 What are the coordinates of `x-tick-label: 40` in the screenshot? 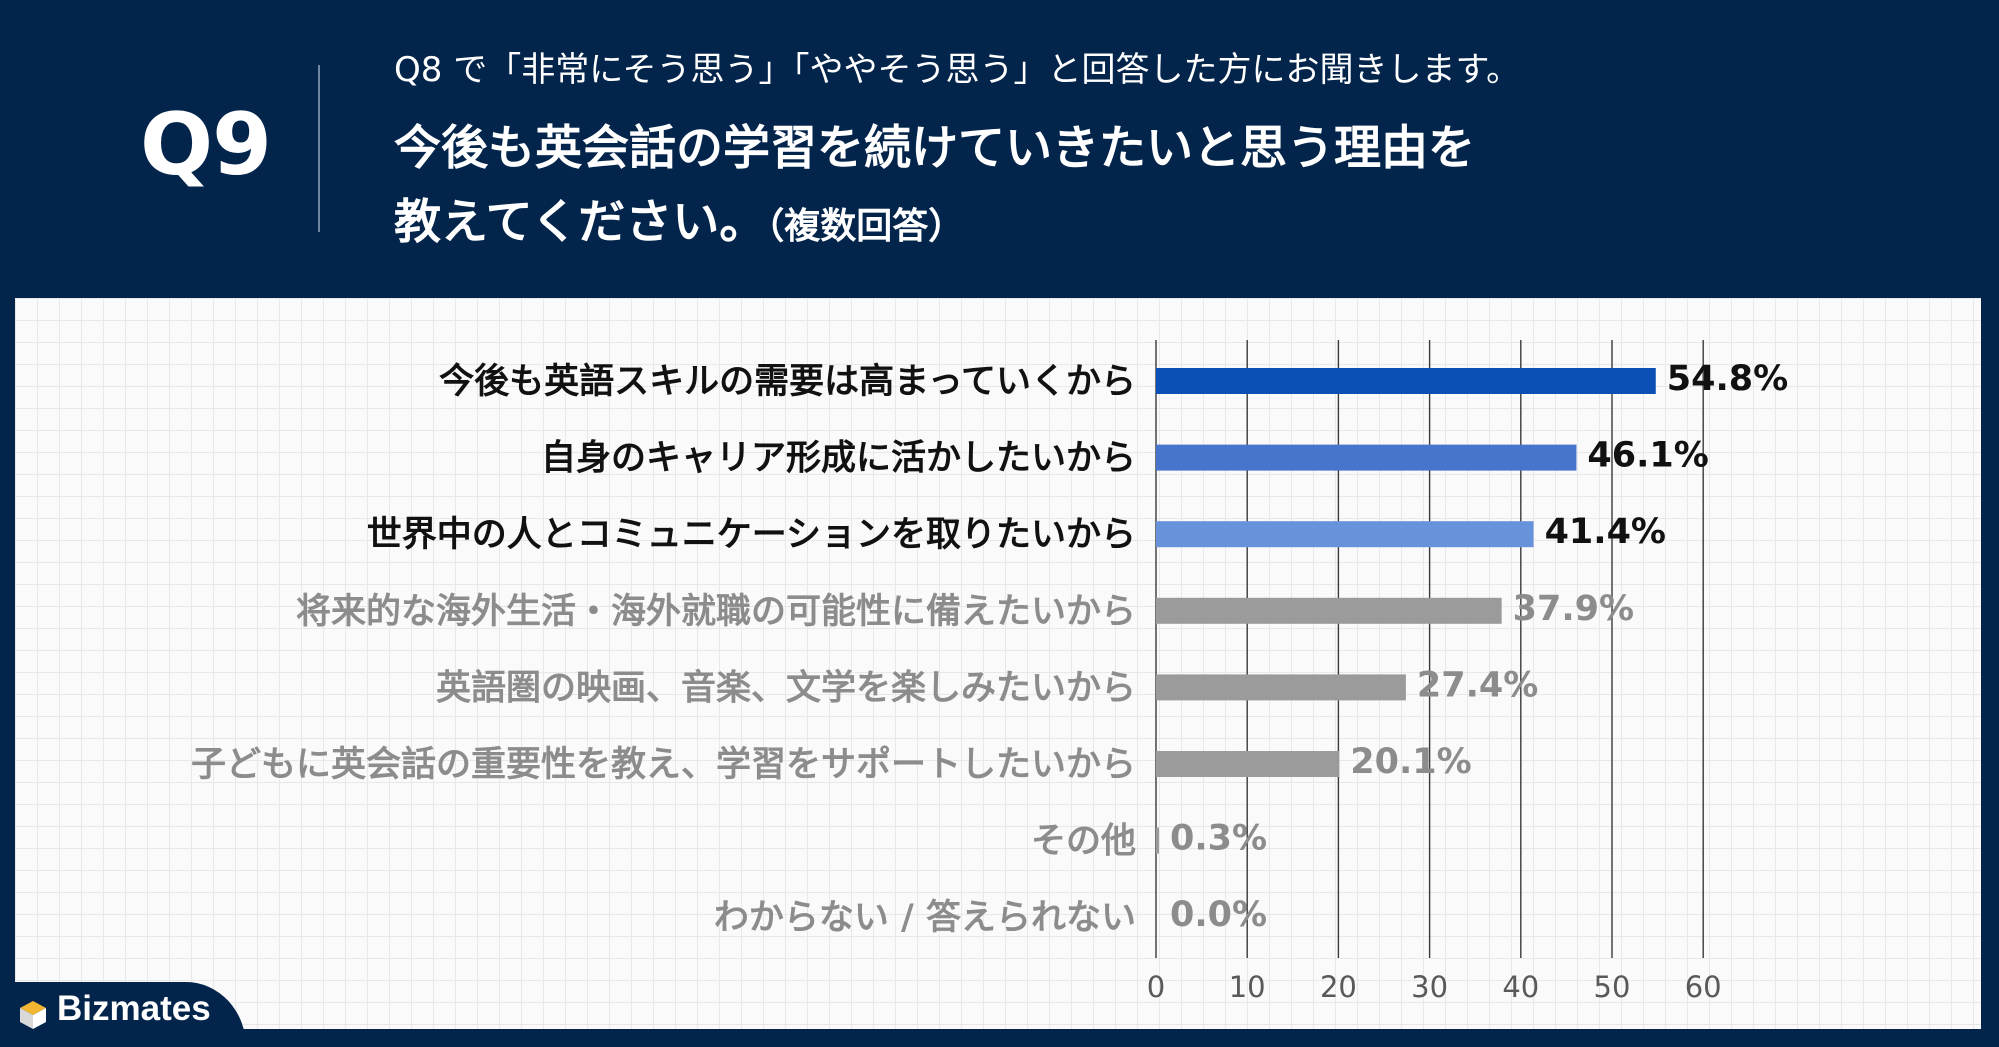 It's located at (1520, 987).